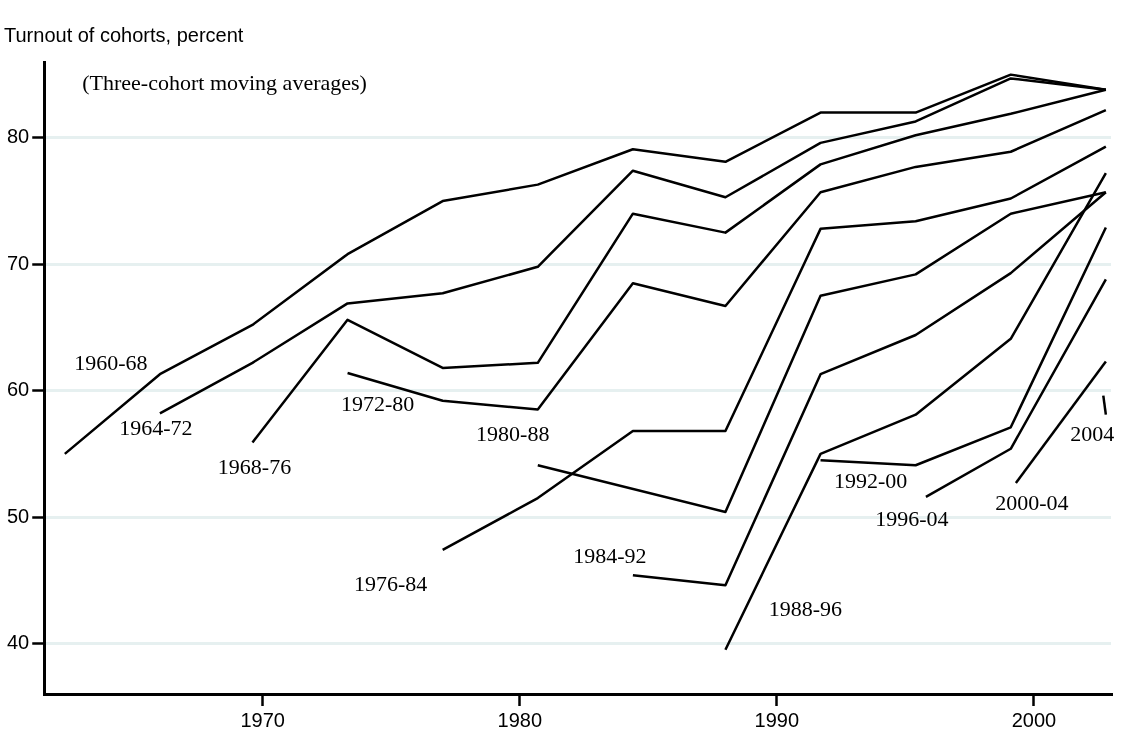 This screenshot has height=742, width=1133. What do you see at coordinates (18, 515) in the screenshot?
I see `y-tick-label: 50` at bounding box center [18, 515].